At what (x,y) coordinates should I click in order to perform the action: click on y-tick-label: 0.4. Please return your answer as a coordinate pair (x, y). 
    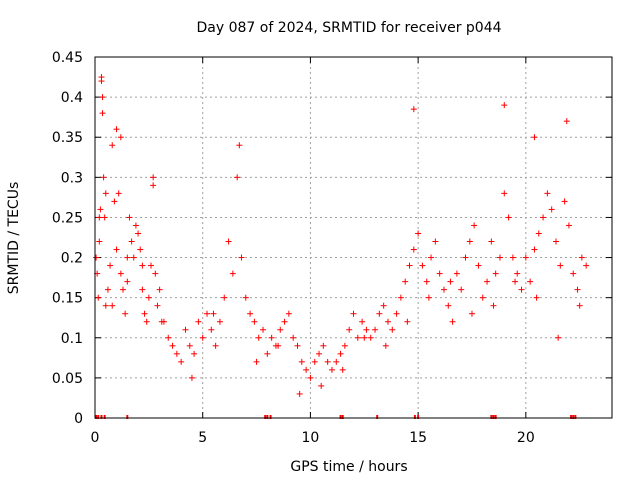
    Looking at the image, I should click on (72, 98).